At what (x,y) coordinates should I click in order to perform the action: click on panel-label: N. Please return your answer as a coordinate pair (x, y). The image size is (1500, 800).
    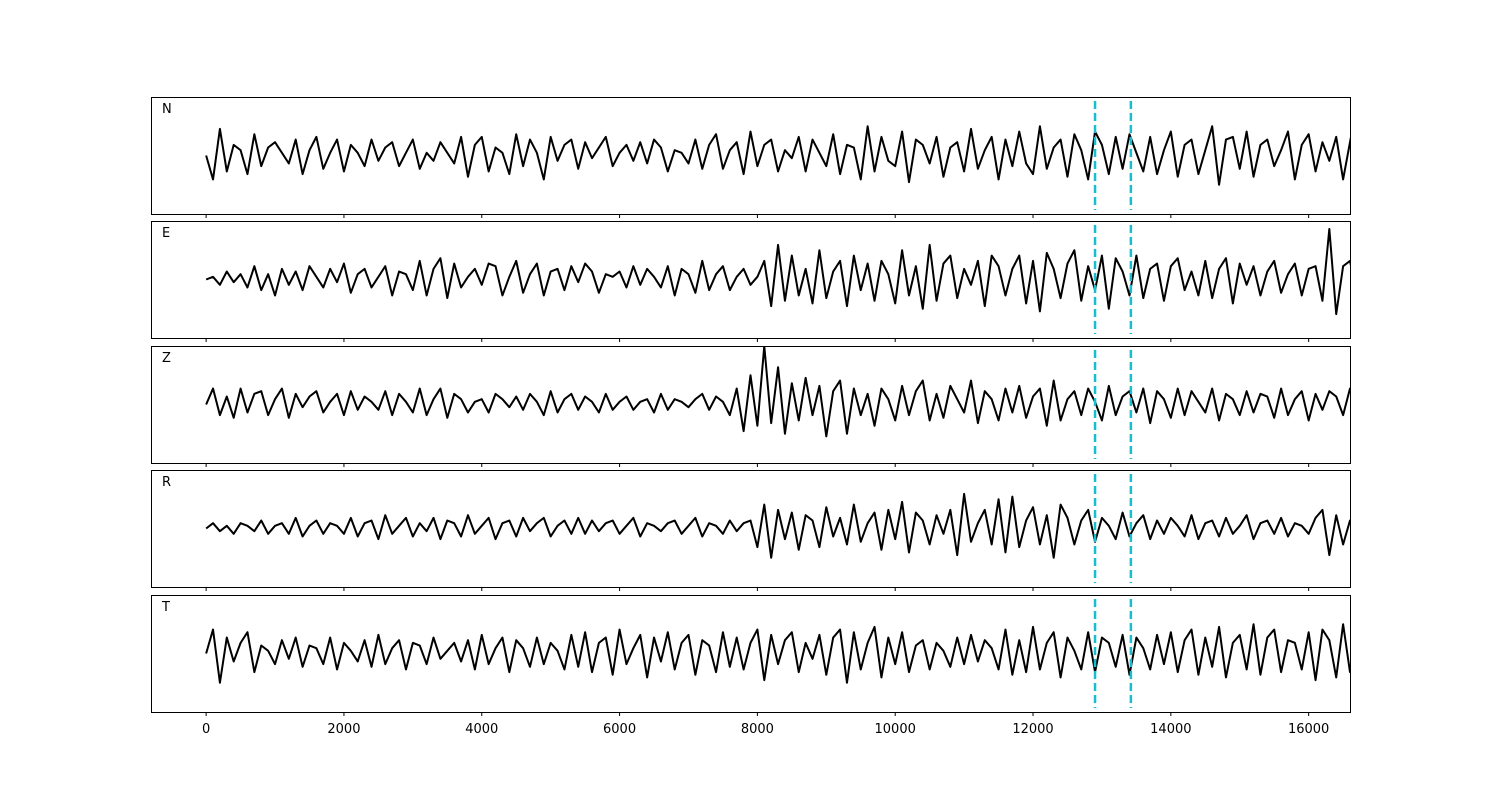
    Looking at the image, I should click on (167, 109).